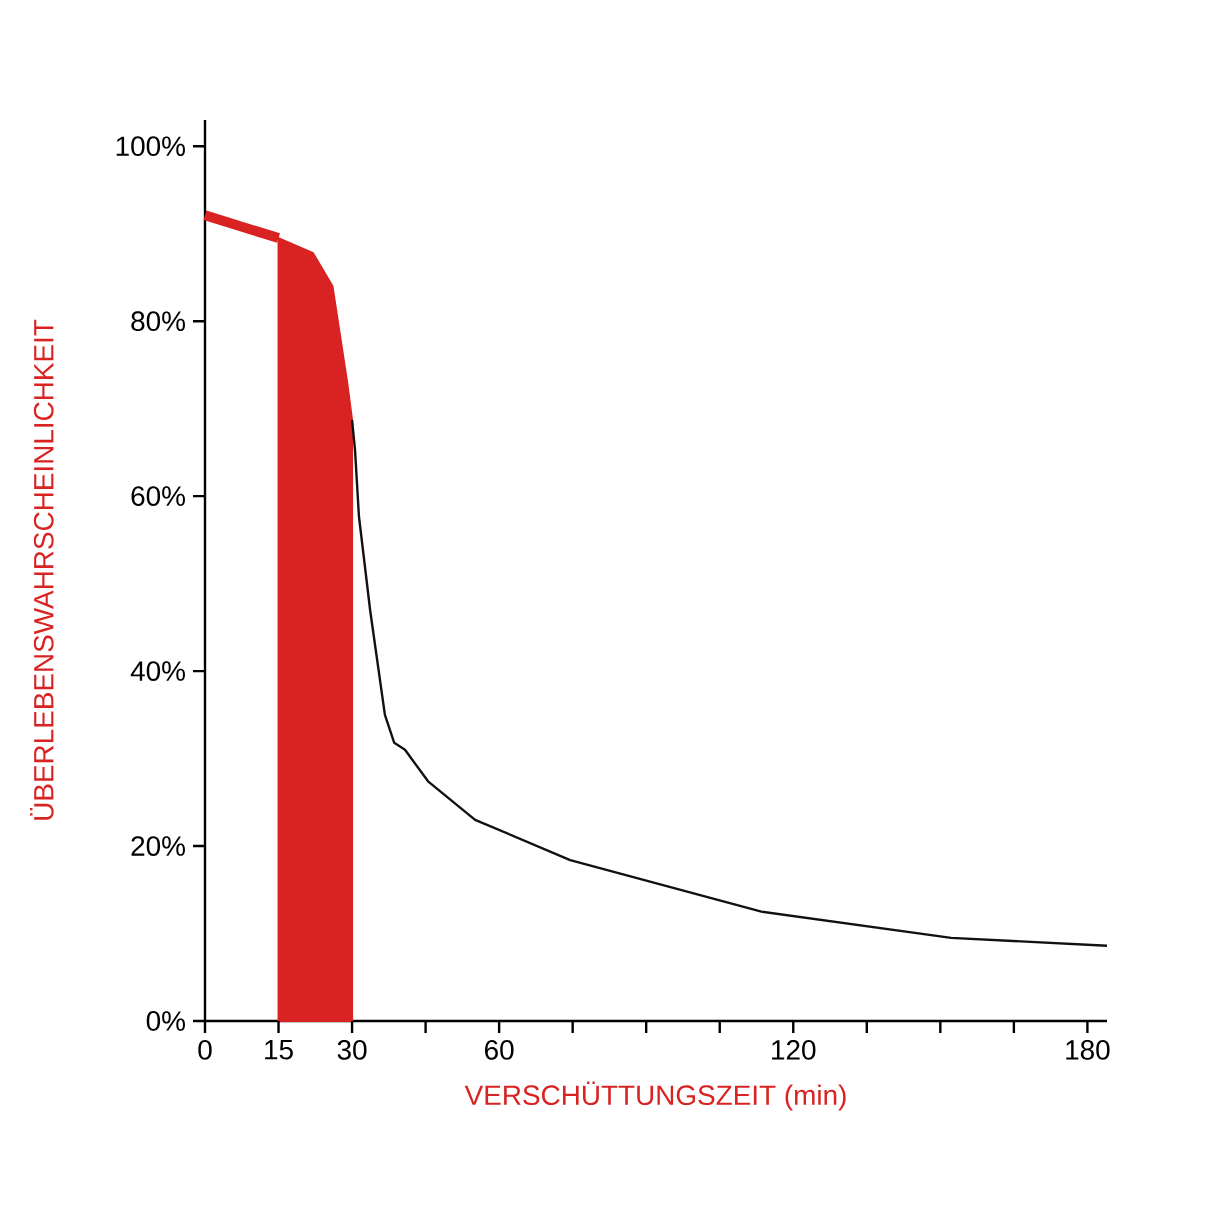 Image resolution: width=1221 pixels, height=1218 pixels. Describe the element at coordinates (165, 1021) in the screenshot. I see `y-tick-label: 0%` at that location.